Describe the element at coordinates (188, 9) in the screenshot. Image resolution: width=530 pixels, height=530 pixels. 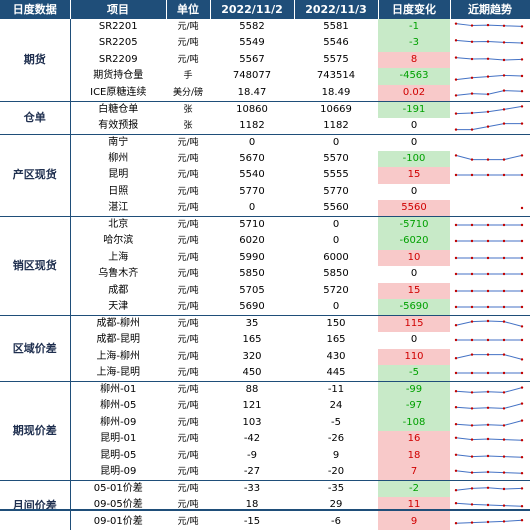
I see `header-unit: 单位` at that location.